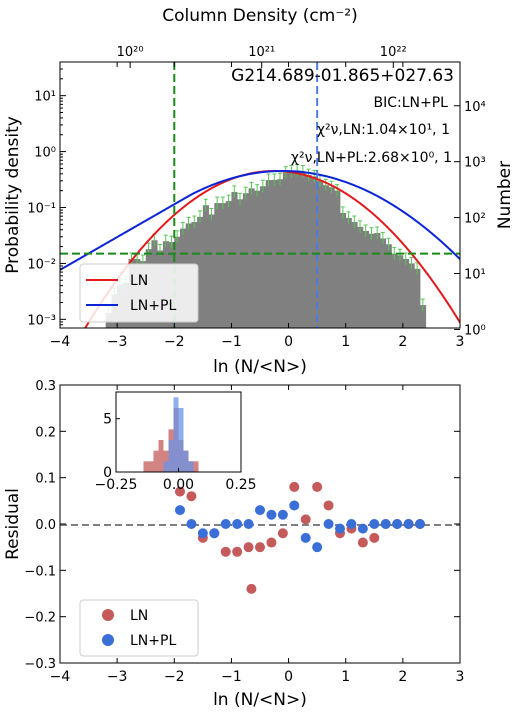 The image size is (522, 714). I want to click on y-tick-label: 10⁻¹, so click(41, 209).